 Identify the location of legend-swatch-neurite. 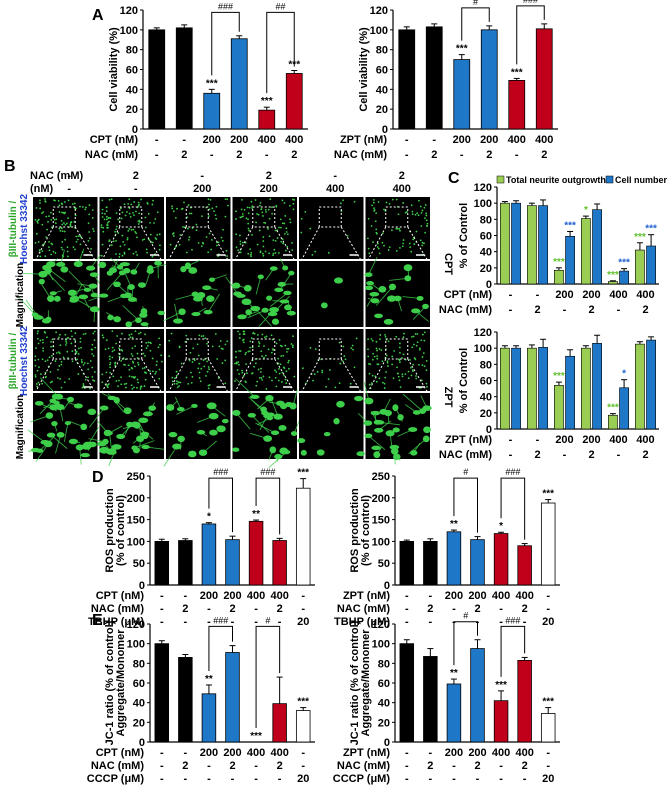
(500, 179).